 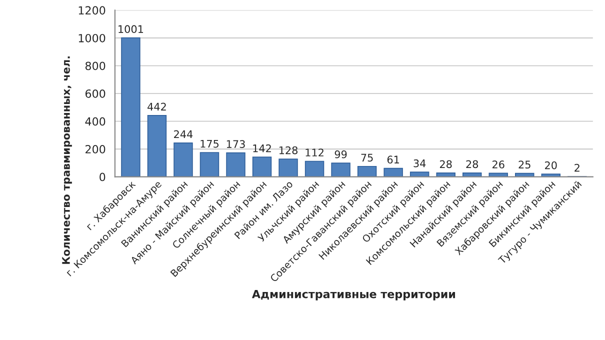 I want to click on data-label: 128, so click(x=288, y=150).